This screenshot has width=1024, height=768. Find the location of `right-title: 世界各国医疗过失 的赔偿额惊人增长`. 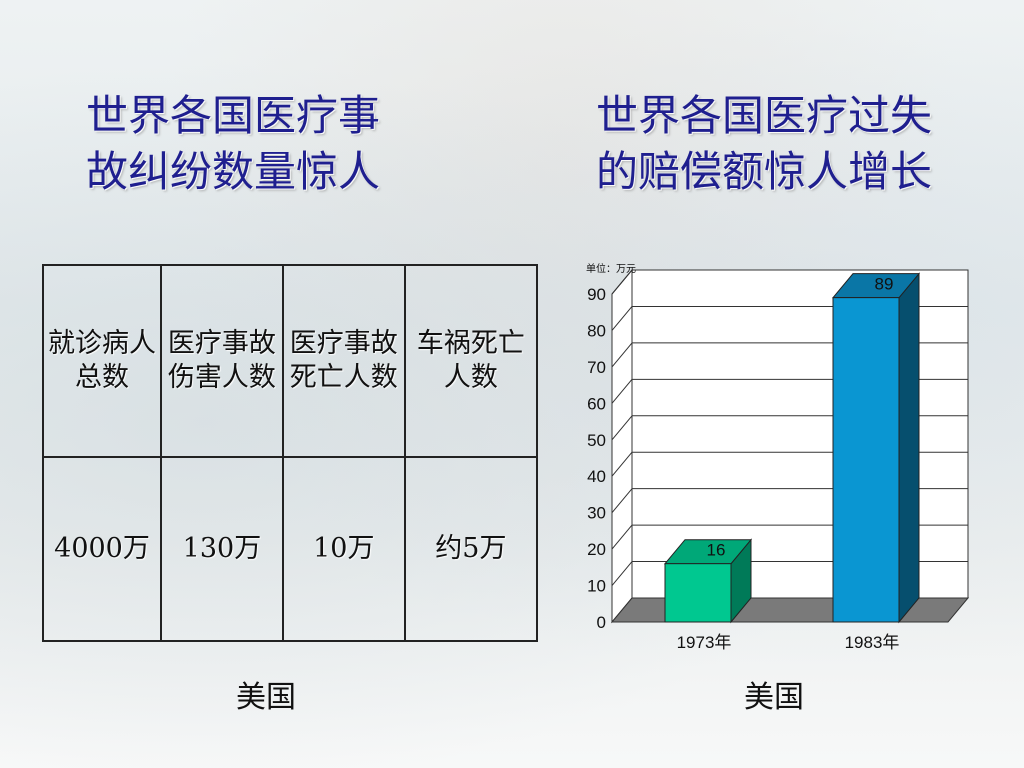

right-title: 世界各国医疗过失 的赔偿额惊人增长 is located at coordinates (786, 144).